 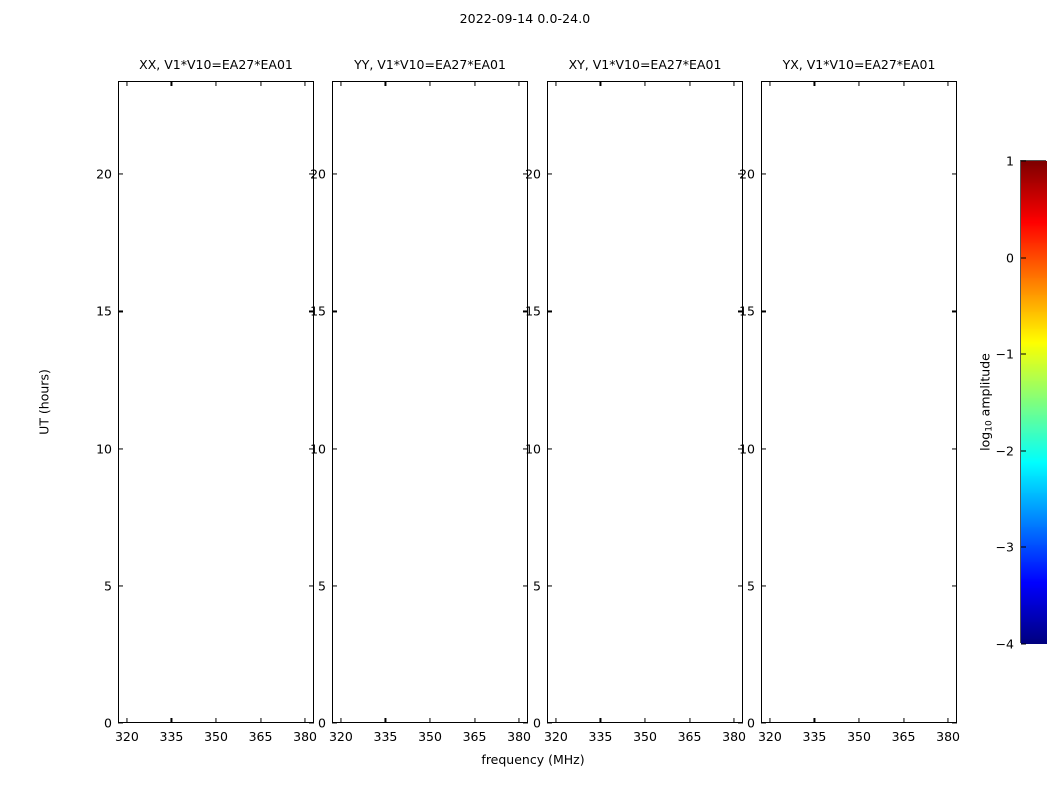 I want to click on colorbar-label-tail: amplitude, so click(x=985, y=387).